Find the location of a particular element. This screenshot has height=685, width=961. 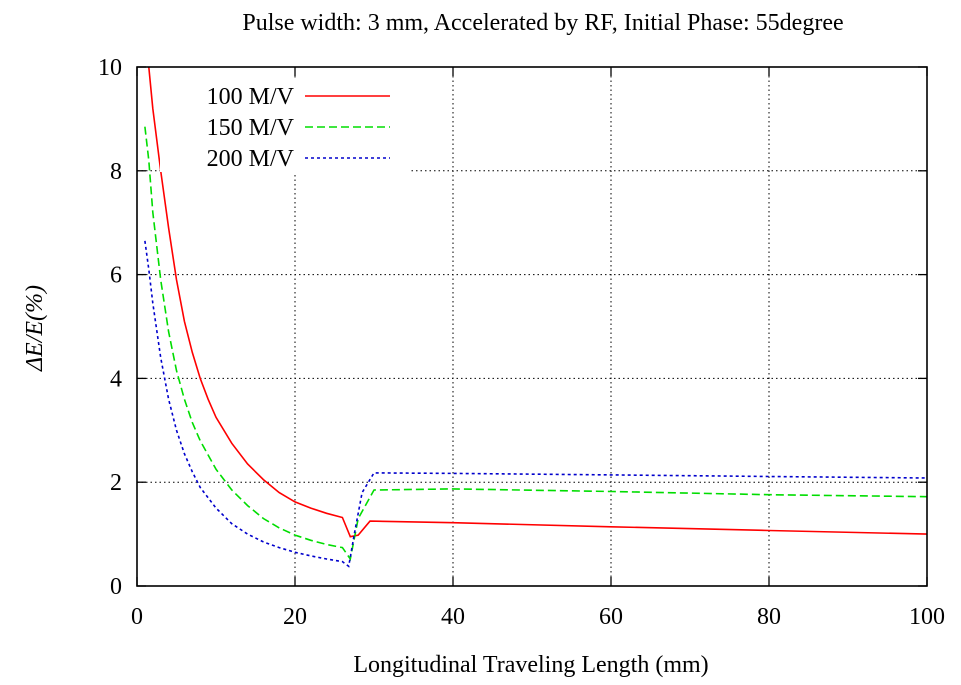

x-tick-label: 100 is located at coordinates (927, 617).